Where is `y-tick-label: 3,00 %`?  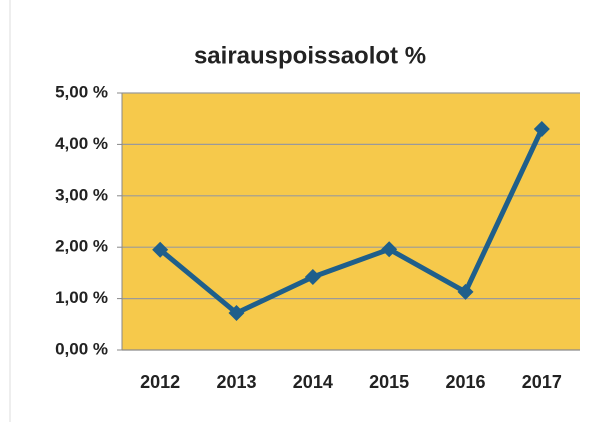
y-tick-label: 3,00 % is located at coordinates (81, 194).